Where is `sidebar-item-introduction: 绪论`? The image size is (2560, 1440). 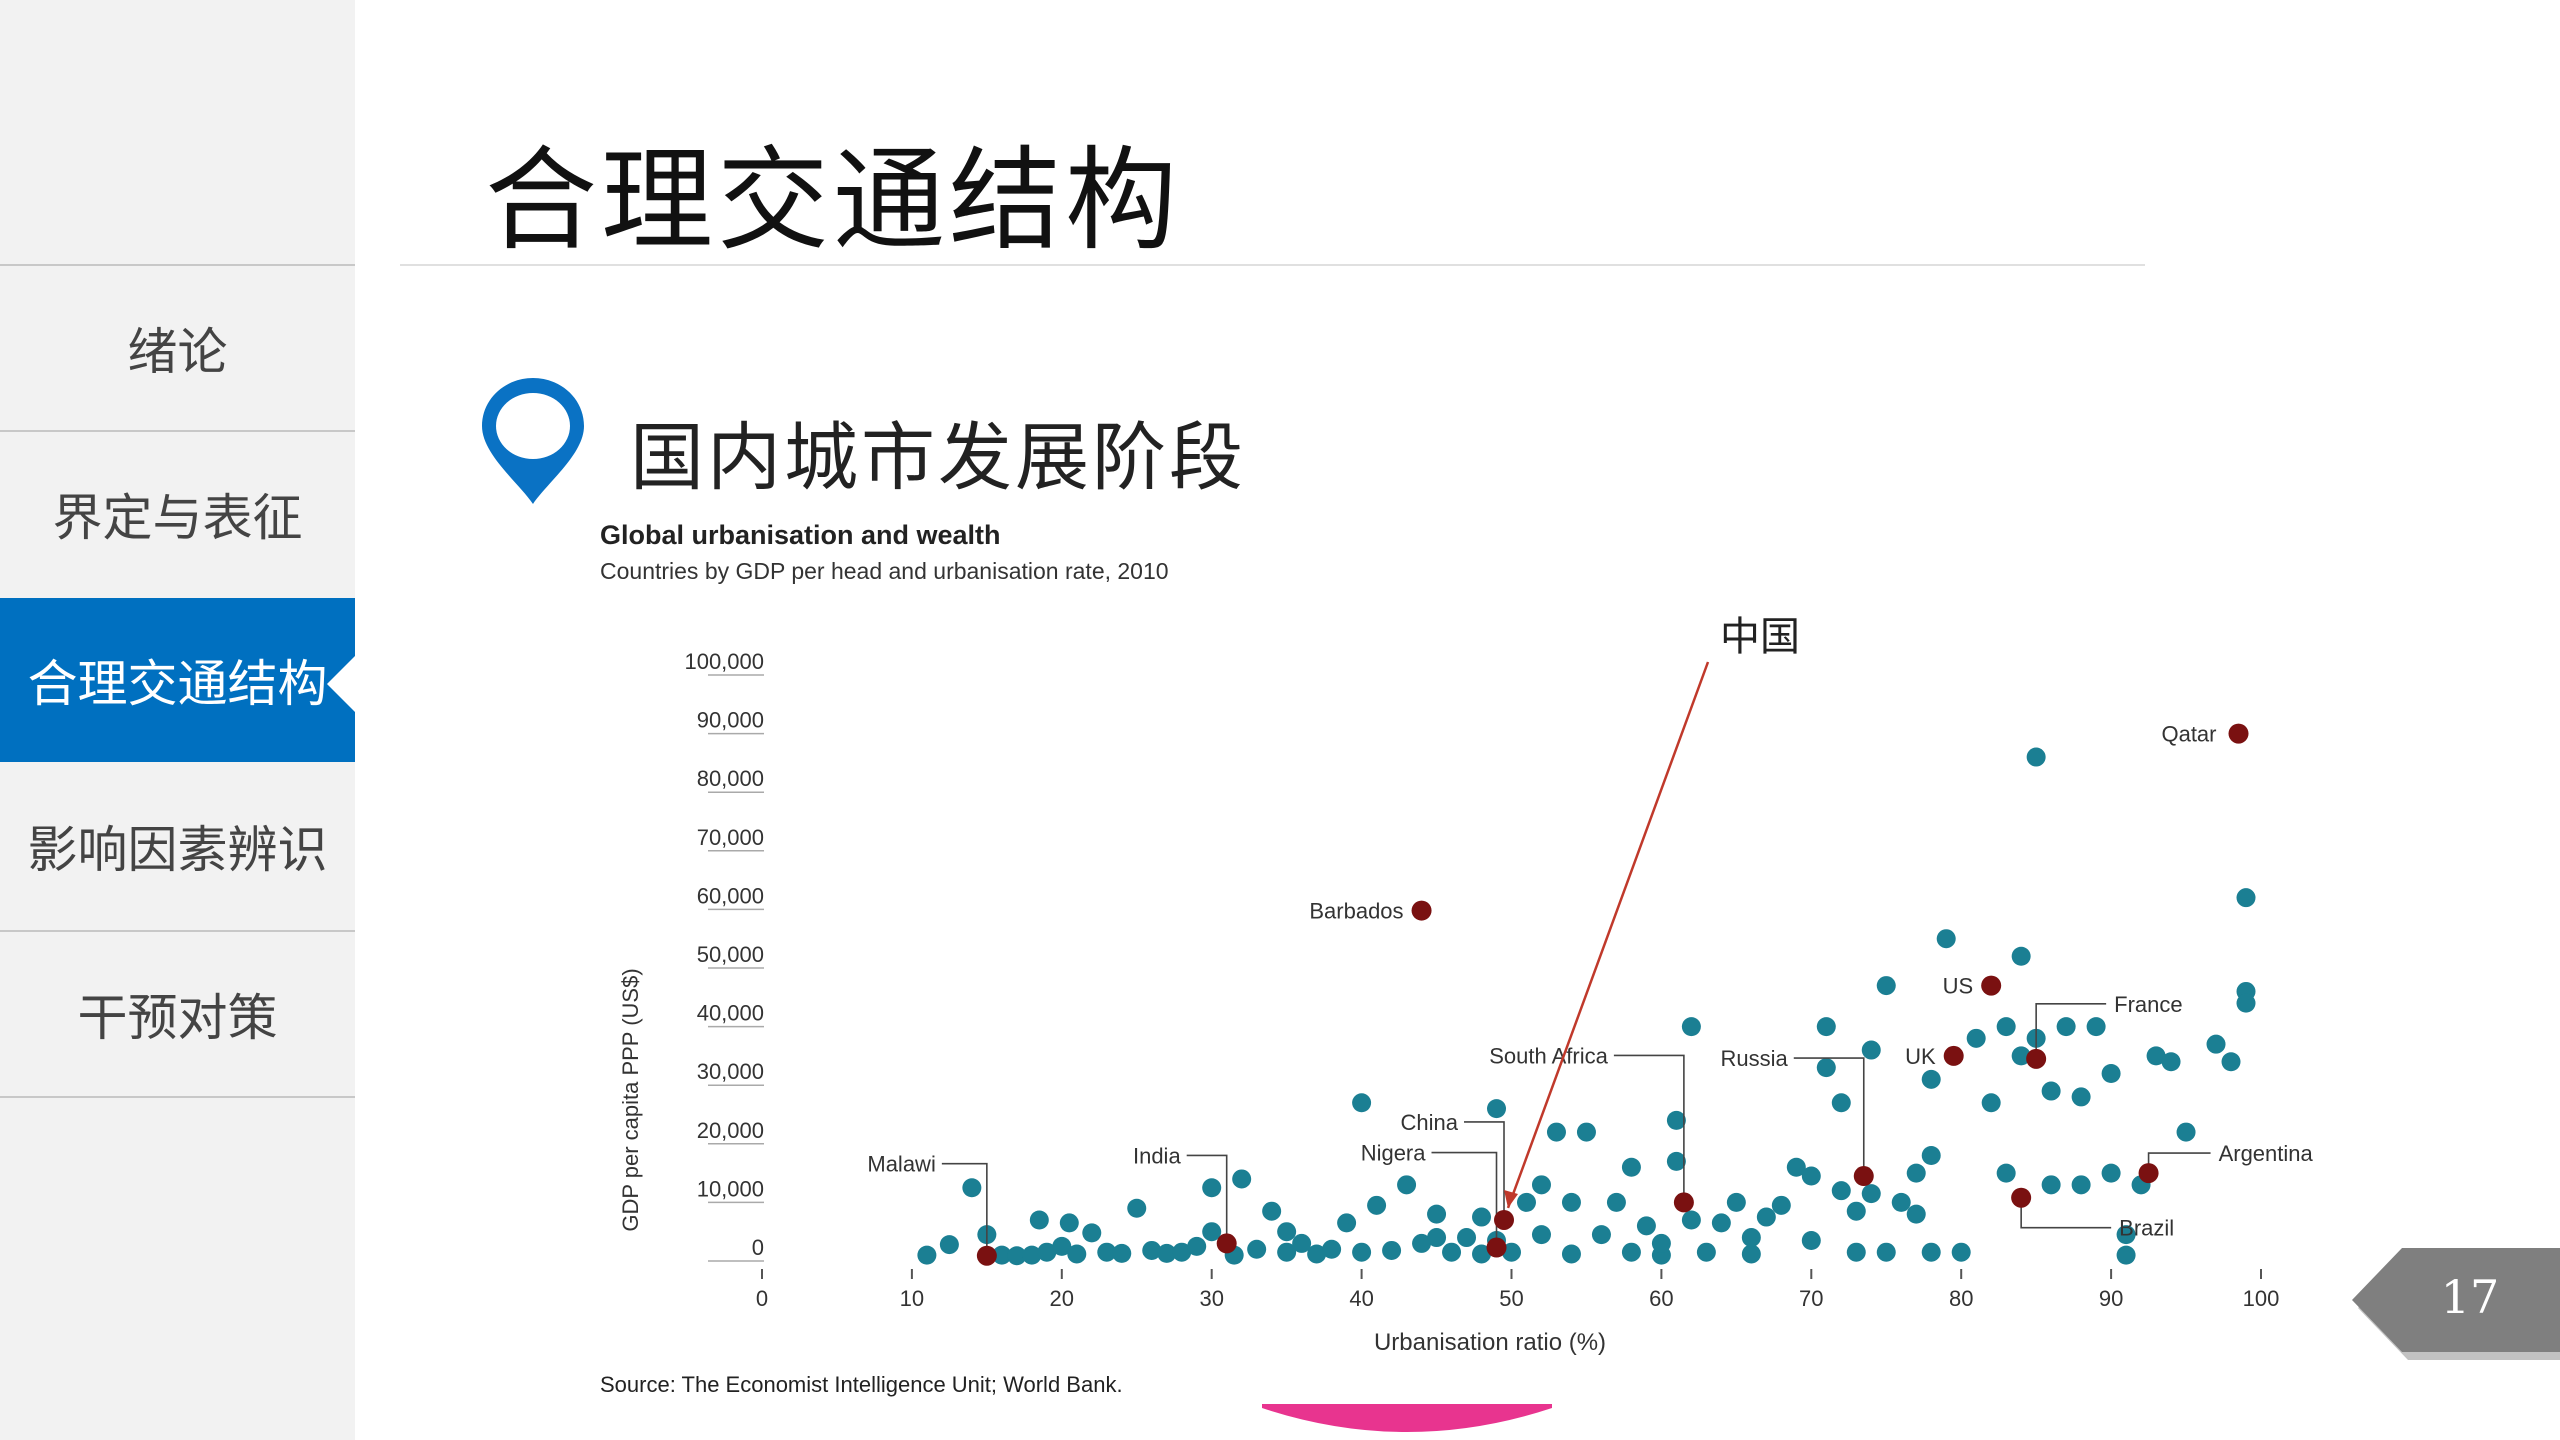 sidebar-item-introduction: 绪论 is located at coordinates (177, 348).